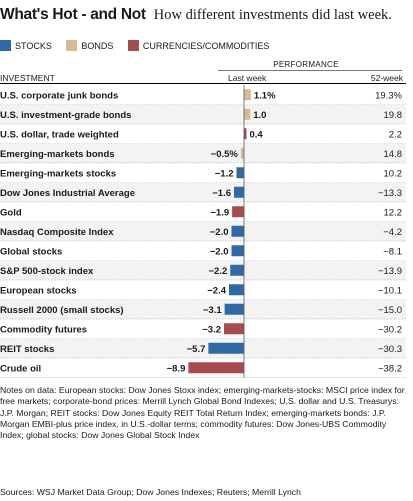  What do you see at coordinates (390, 329) in the screenshot?
I see `week-52-value: −30.2` at bounding box center [390, 329].